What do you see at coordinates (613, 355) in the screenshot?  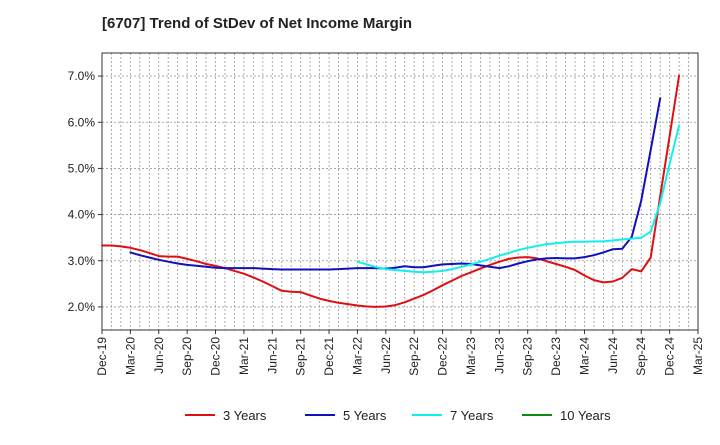 I see `x-tick-label: Jun-24` at bounding box center [613, 355].